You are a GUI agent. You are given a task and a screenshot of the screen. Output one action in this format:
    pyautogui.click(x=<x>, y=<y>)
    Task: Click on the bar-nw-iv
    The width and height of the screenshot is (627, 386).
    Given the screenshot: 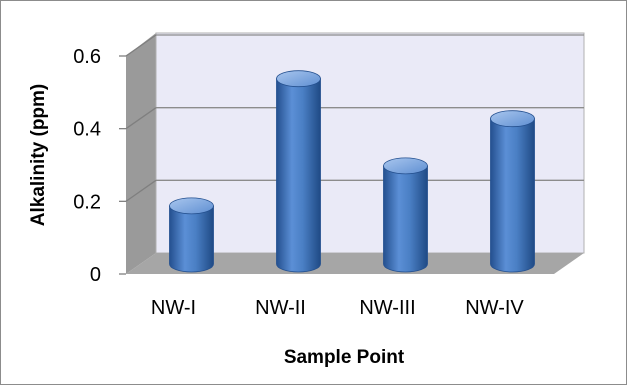 What is the action you would take?
    pyautogui.click(x=512, y=191)
    